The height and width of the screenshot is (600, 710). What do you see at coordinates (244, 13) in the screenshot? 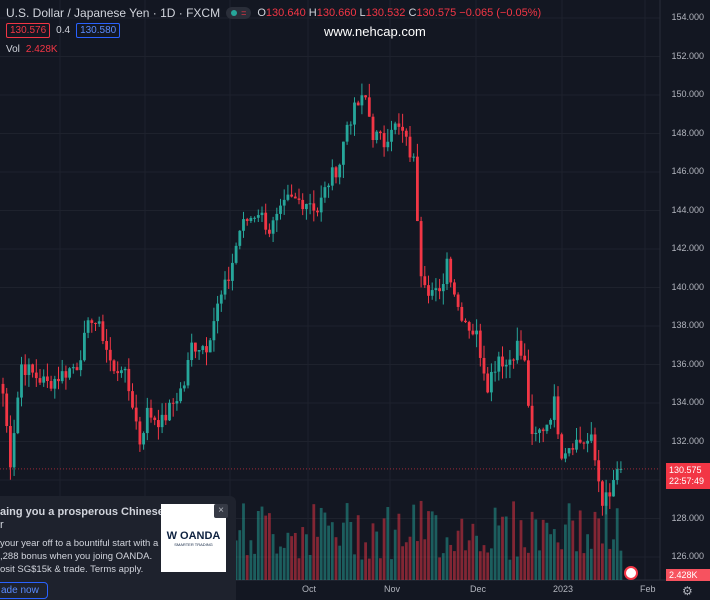
I see `equals-icon: =` at bounding box center [244, 13].